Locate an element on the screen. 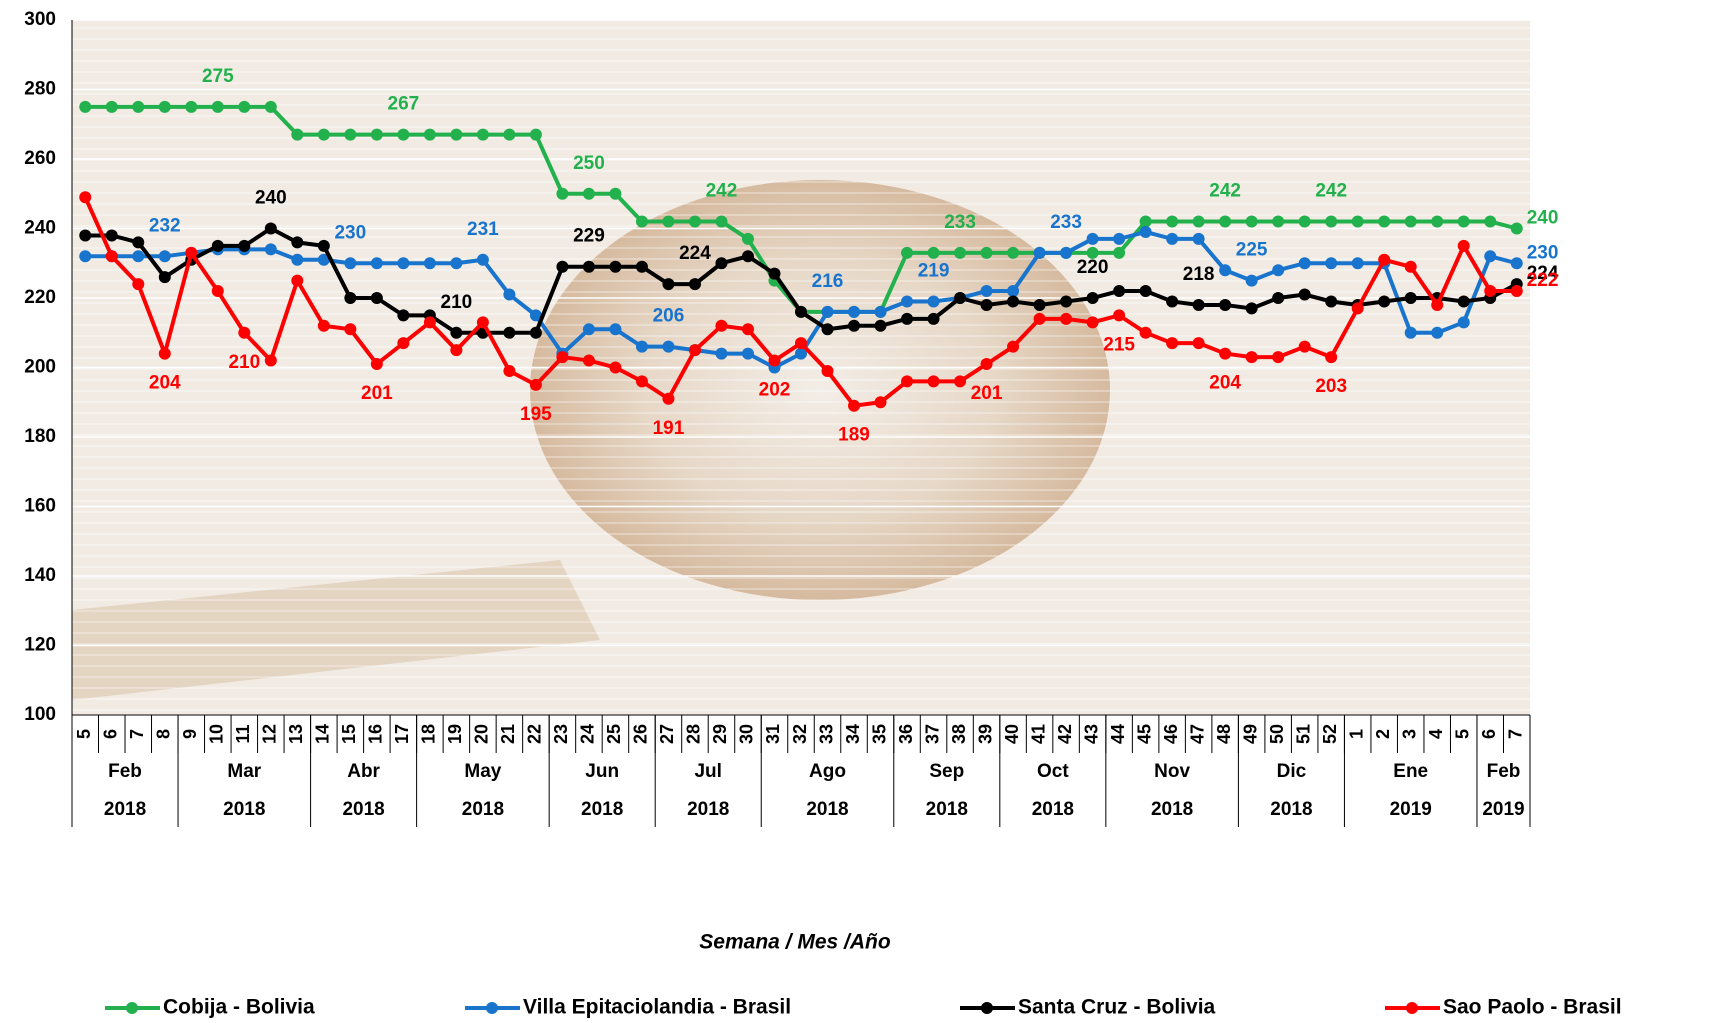 The width and height of the screenshot is (1726, 1023). x-tick-label: 17 is located at coordinates (402, 734).